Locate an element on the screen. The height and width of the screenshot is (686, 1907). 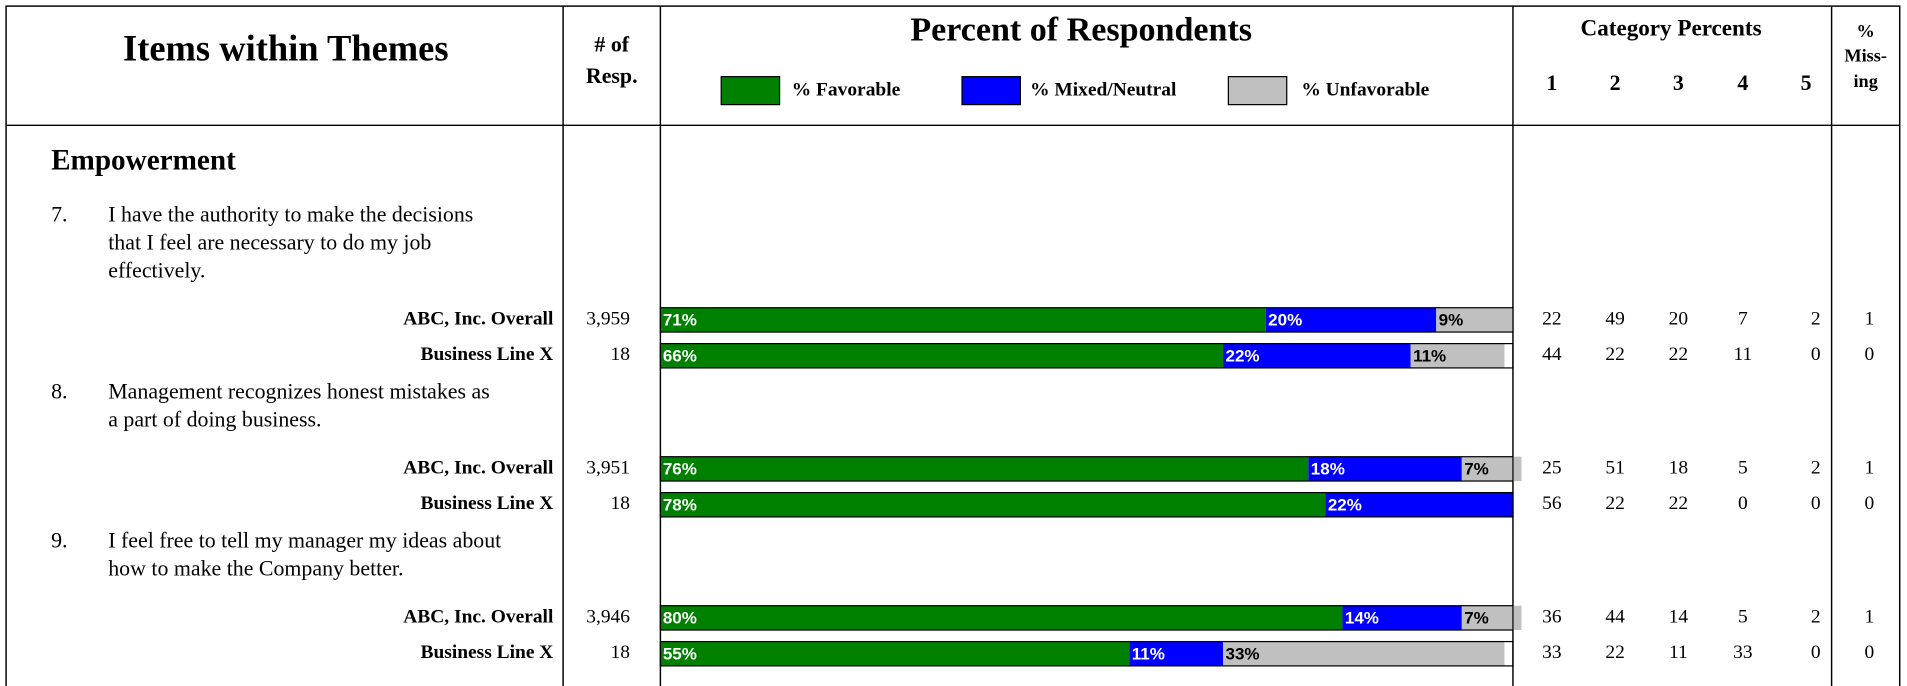
missing-title: % is located at coordinates (1866, 31).